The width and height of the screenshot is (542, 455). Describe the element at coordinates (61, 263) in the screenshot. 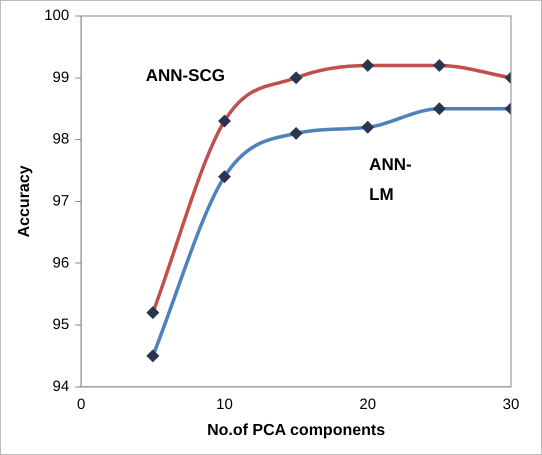

I see `y-tick-label: 96` at that location.